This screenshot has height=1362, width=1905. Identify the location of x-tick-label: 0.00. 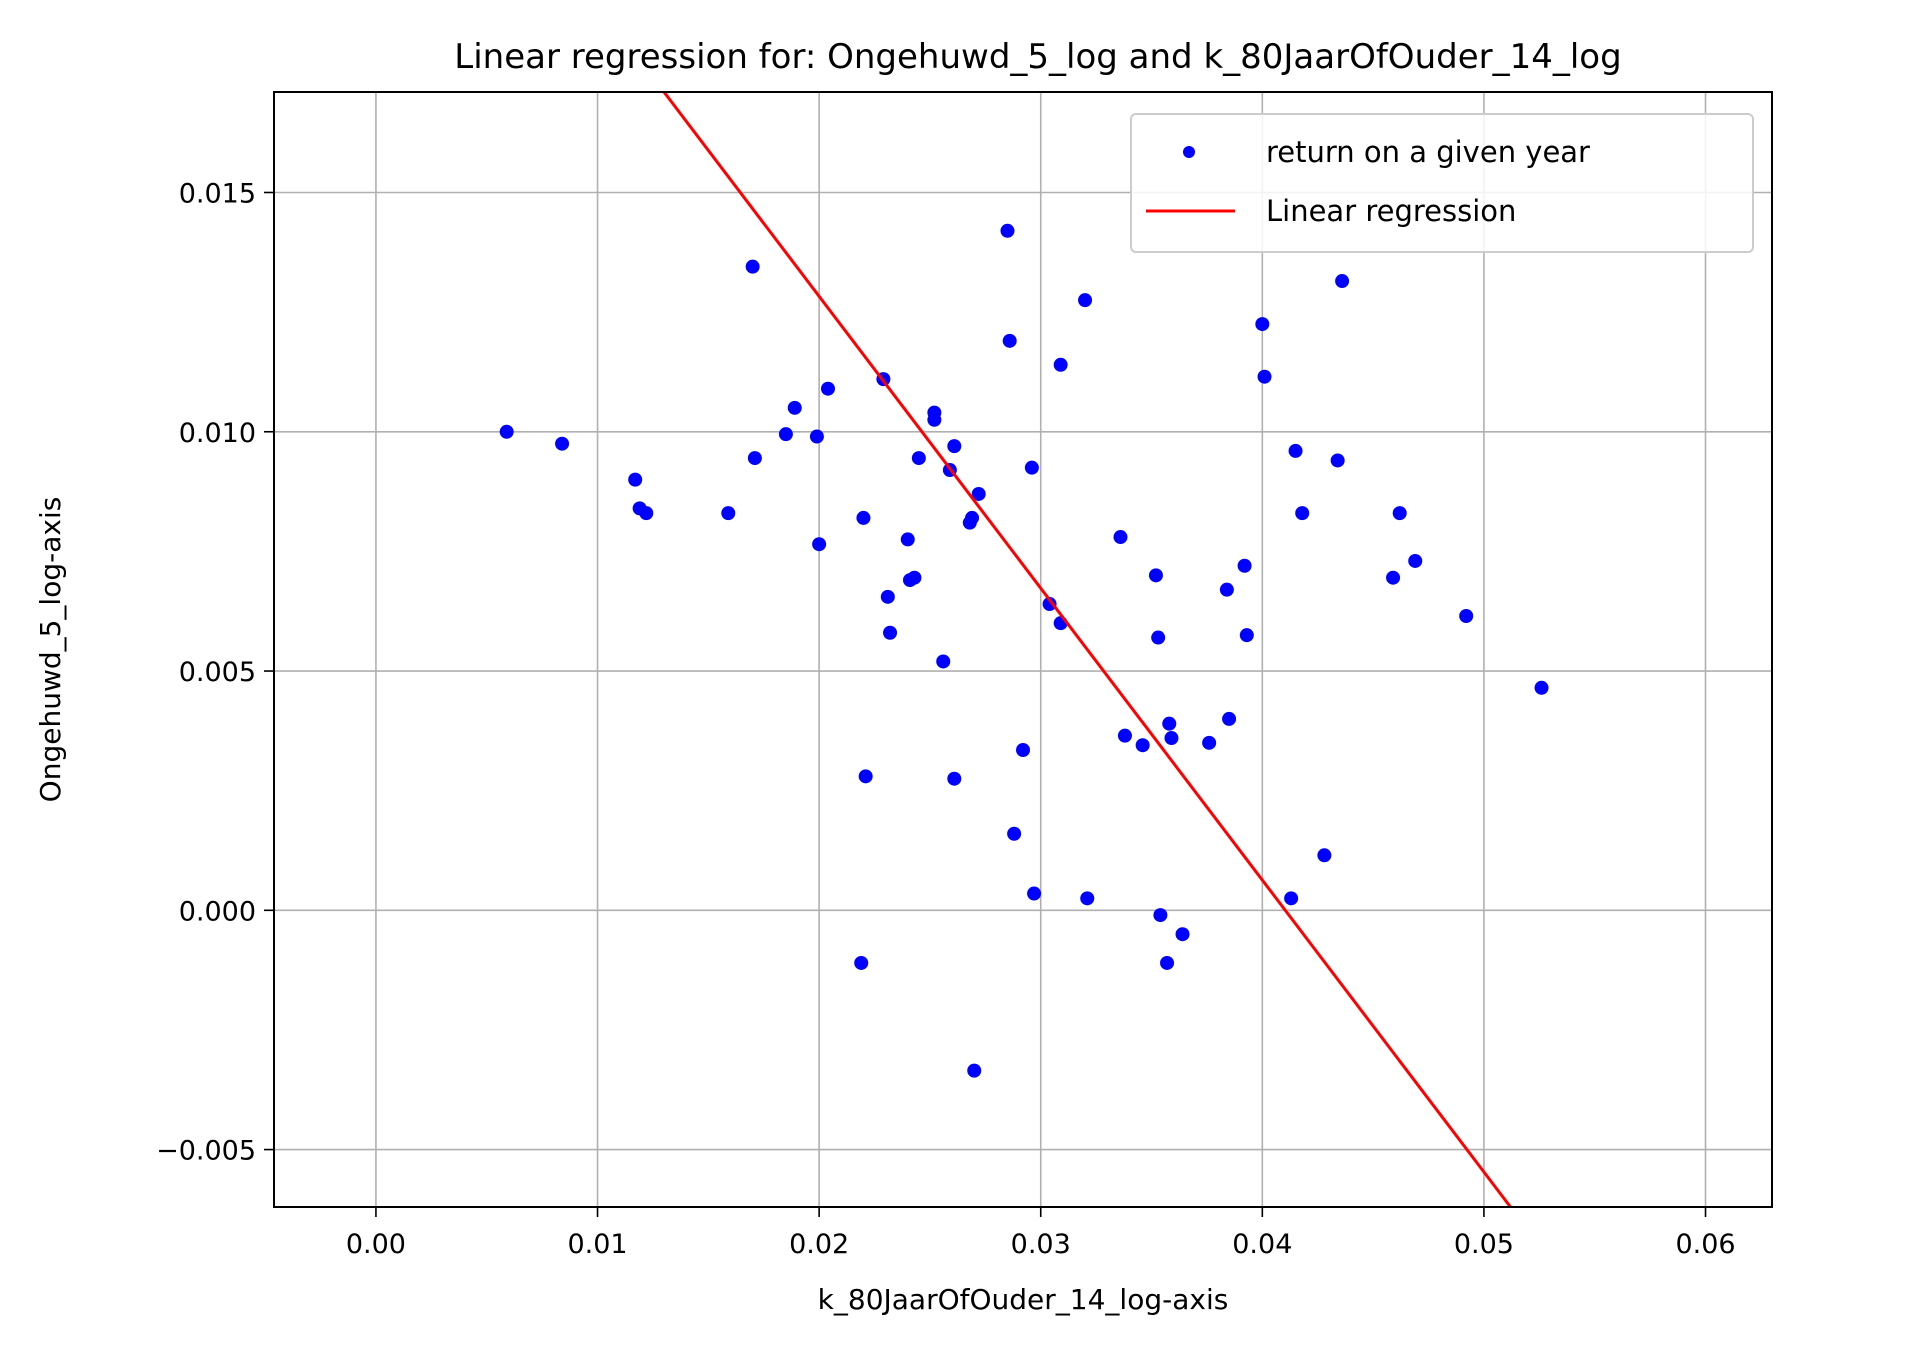
(376, 1244).